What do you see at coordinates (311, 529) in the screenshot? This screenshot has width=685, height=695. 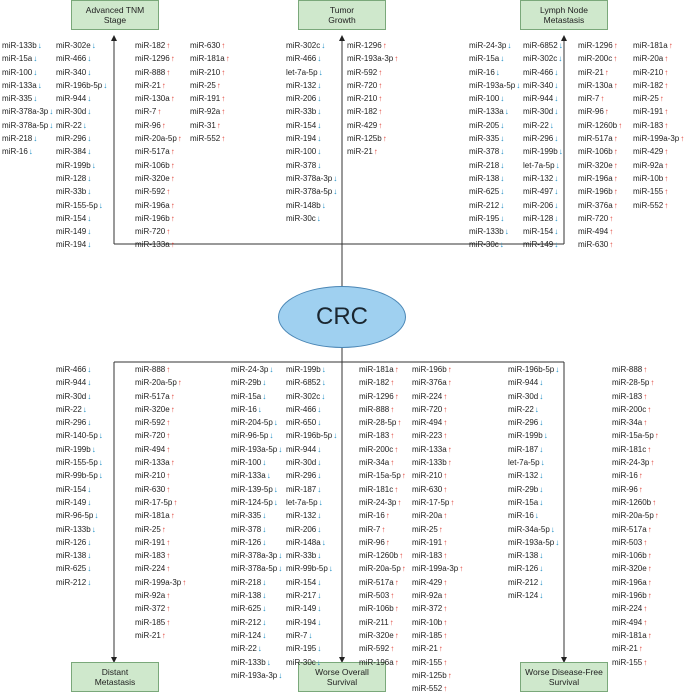 I see `mirna-item: miR-206↓` at bounding box center [311, 529].